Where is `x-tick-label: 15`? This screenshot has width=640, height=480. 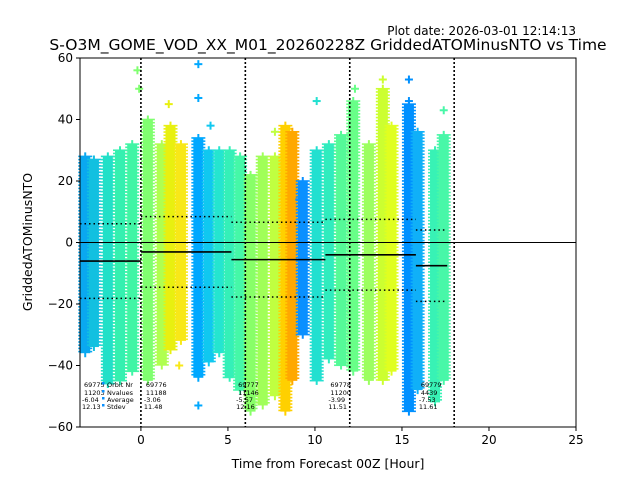
x-tick-label: 15 is located at coordinates (401, 440).